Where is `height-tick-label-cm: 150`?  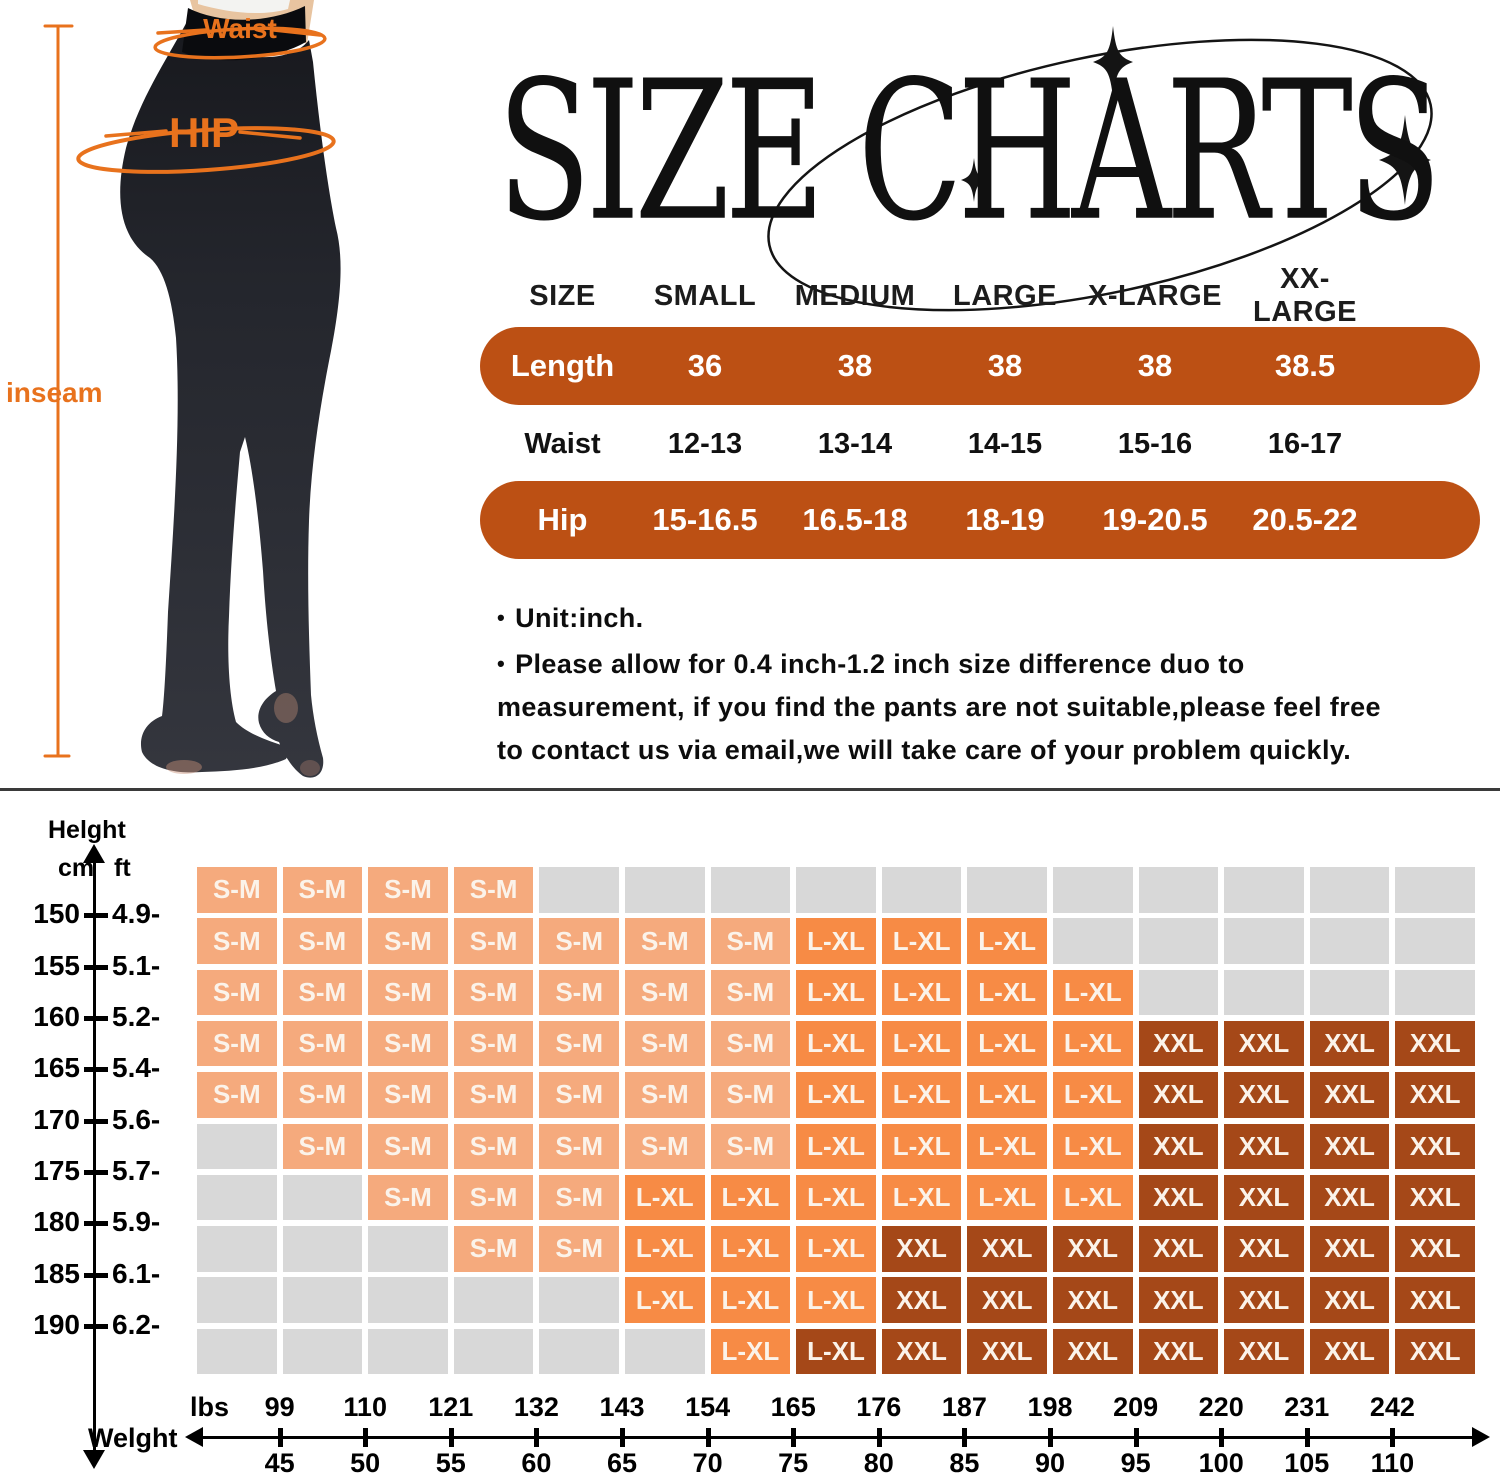
height-tick-label-cm: 150 is located at coordinates (56, 914).